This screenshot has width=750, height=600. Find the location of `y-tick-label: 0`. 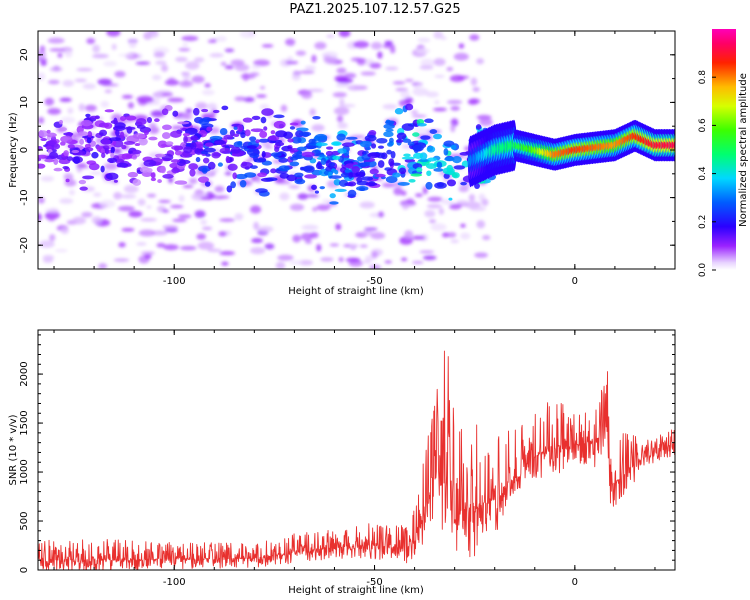

y-tick-label: 0 is located at coordinates (24, 150).